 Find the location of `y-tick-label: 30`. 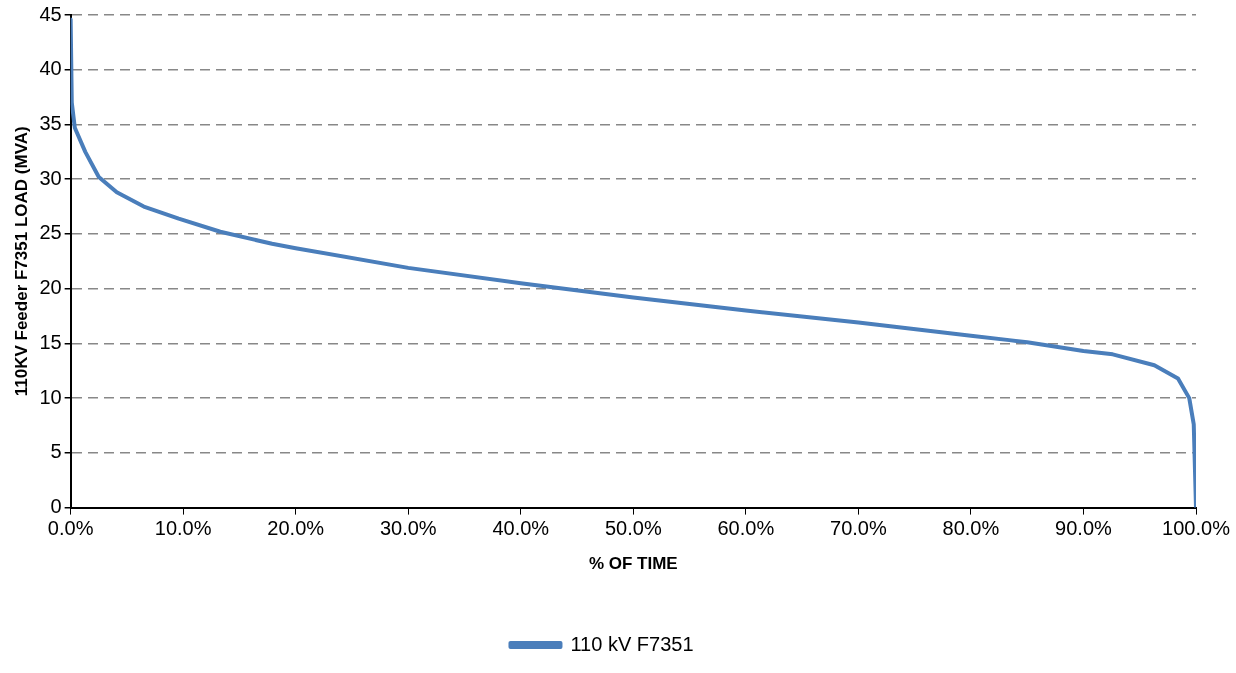

y-tick-label: 30 is located at coordinates (50, 177).